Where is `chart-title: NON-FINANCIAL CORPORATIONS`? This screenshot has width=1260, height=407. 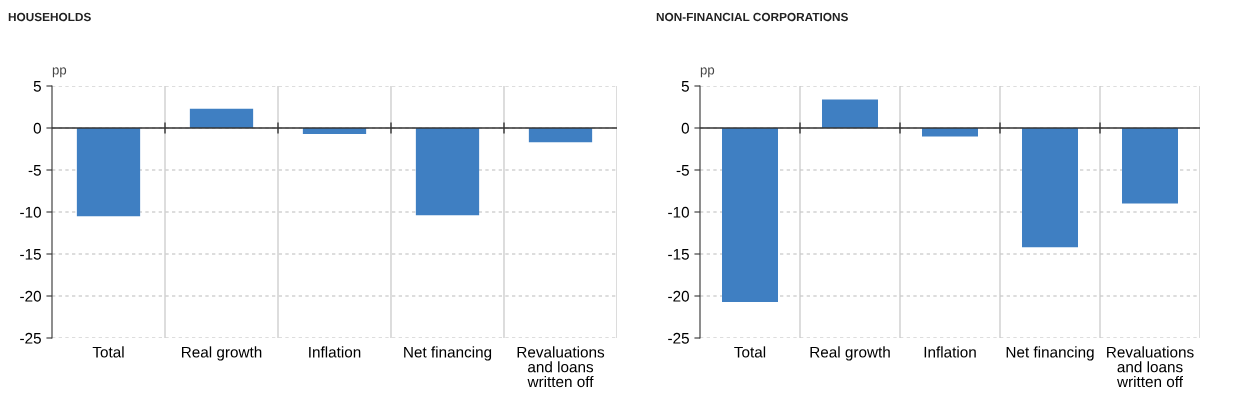 chart-title: NON-FINANCIAL CORPORATIONS is located at coordinates (752, 17).